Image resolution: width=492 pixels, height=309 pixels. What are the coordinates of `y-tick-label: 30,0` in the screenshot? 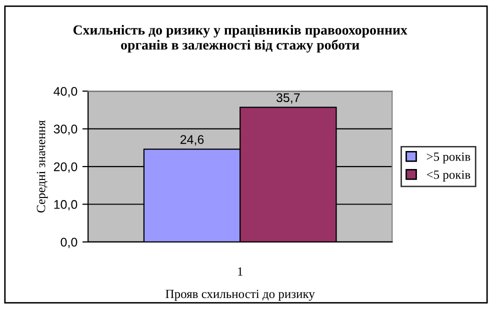 It's located at (66, 129).